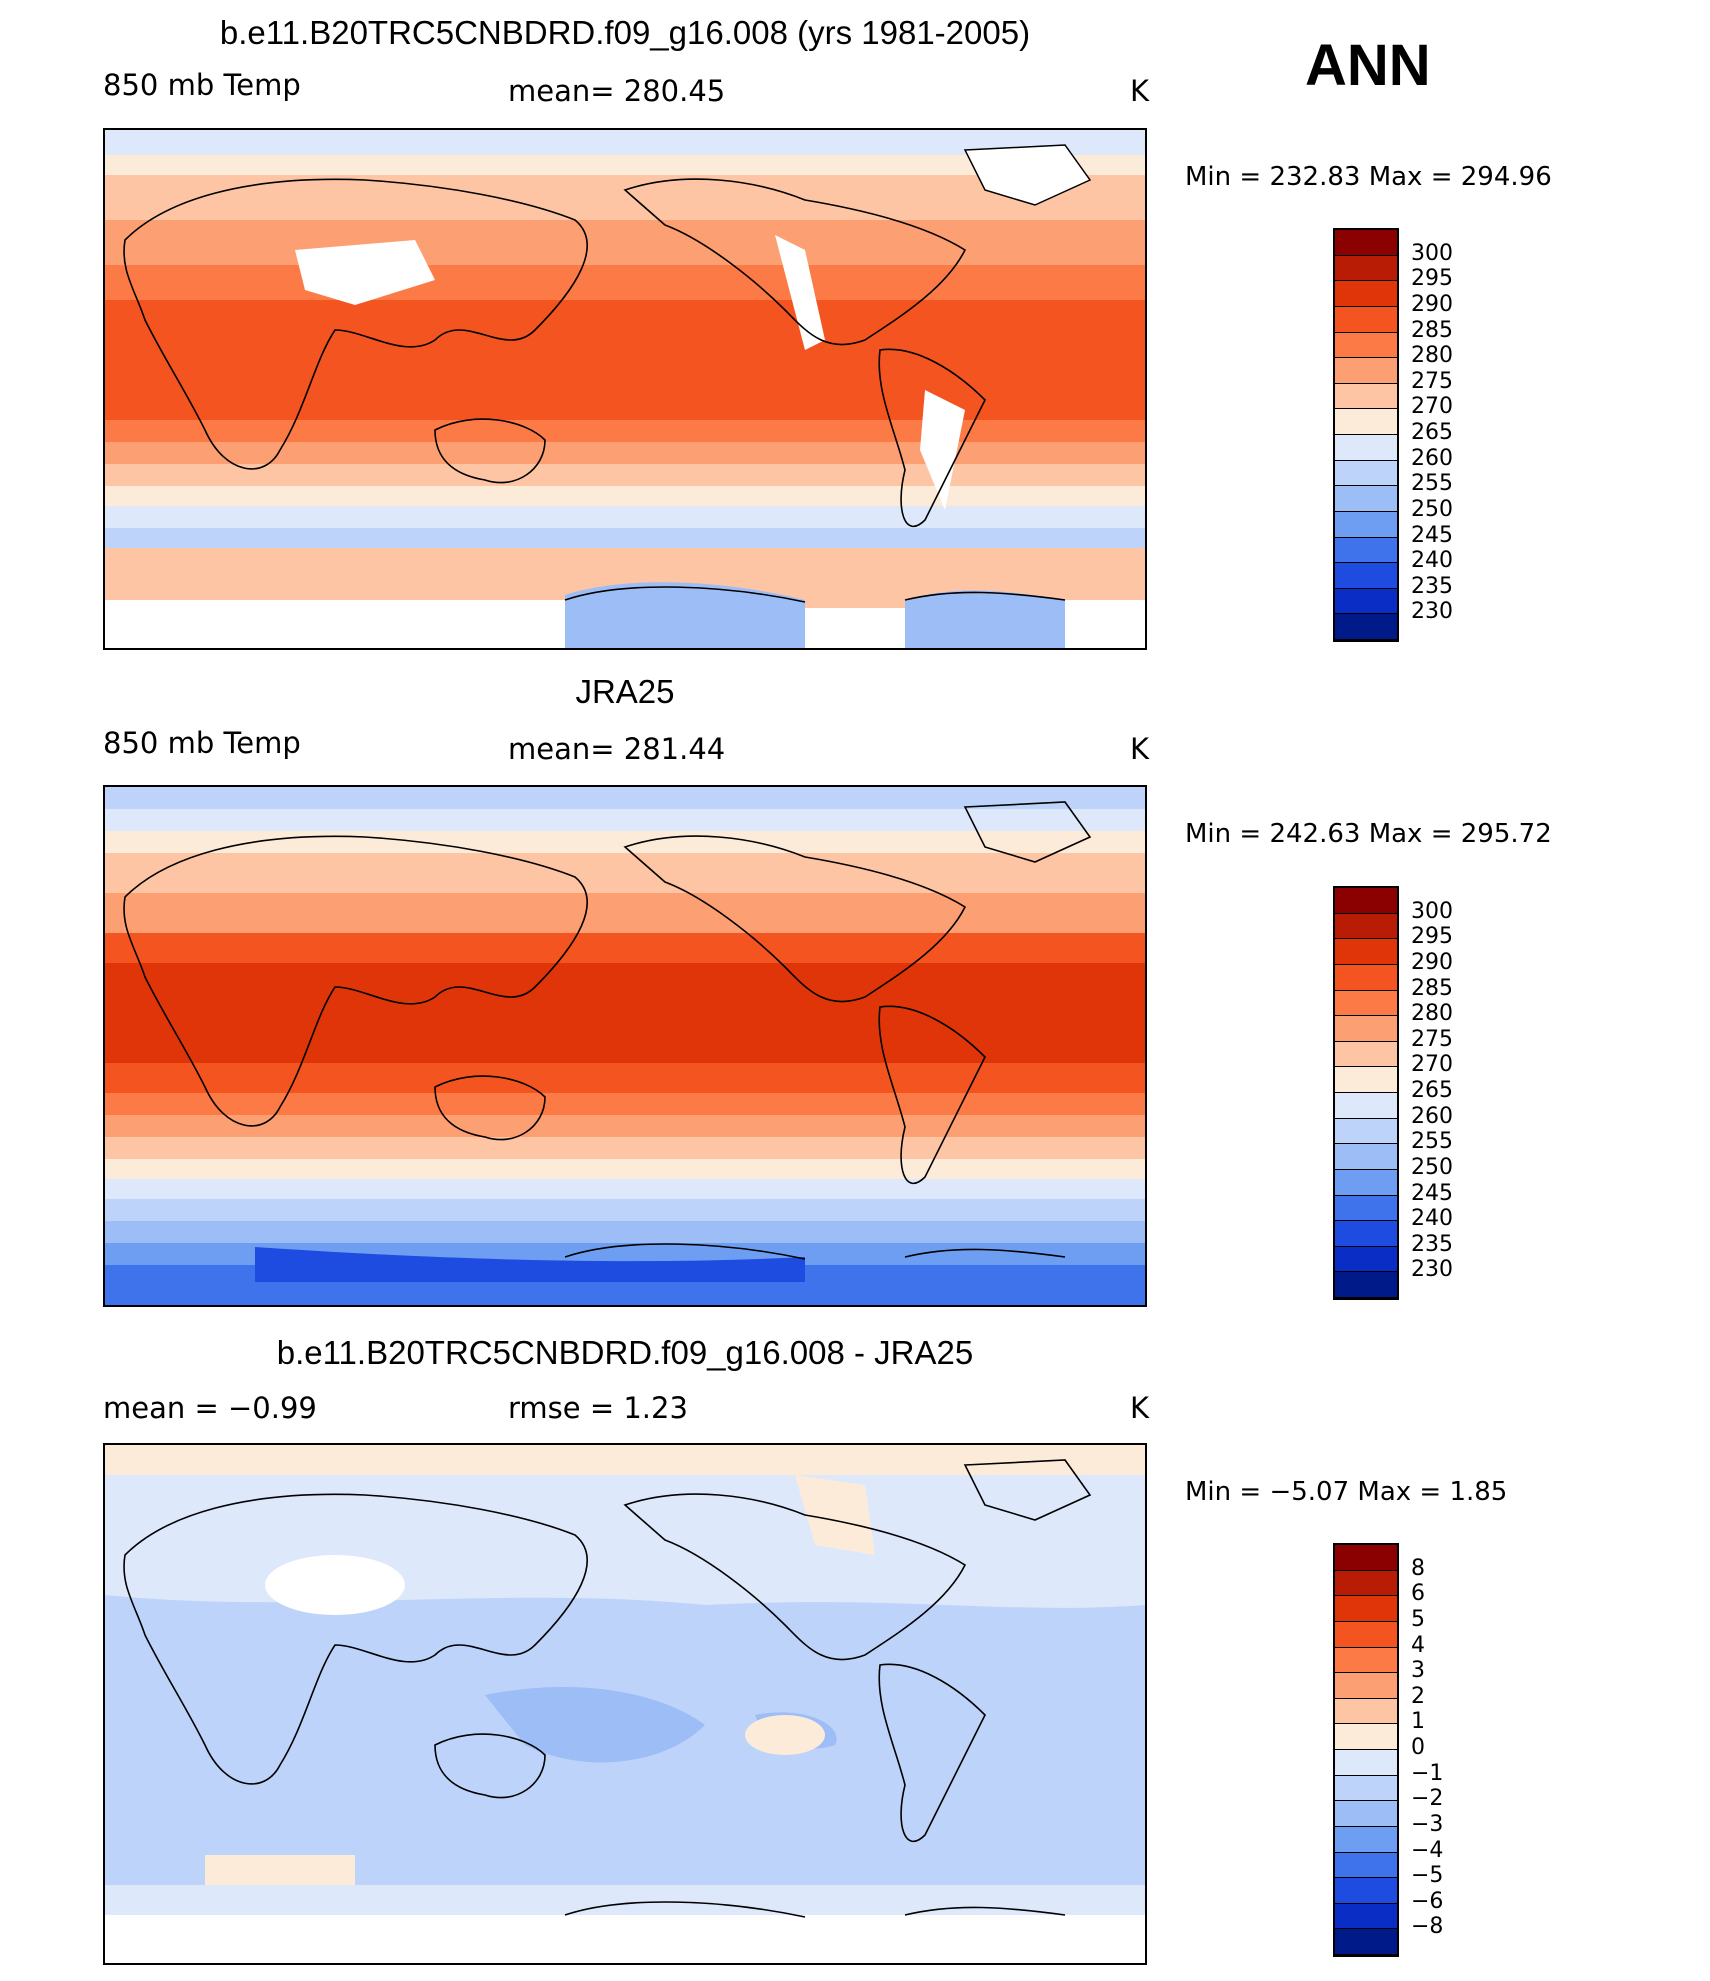  I want to click on colorbar-tick-label: 6, so click(1418, 1594).